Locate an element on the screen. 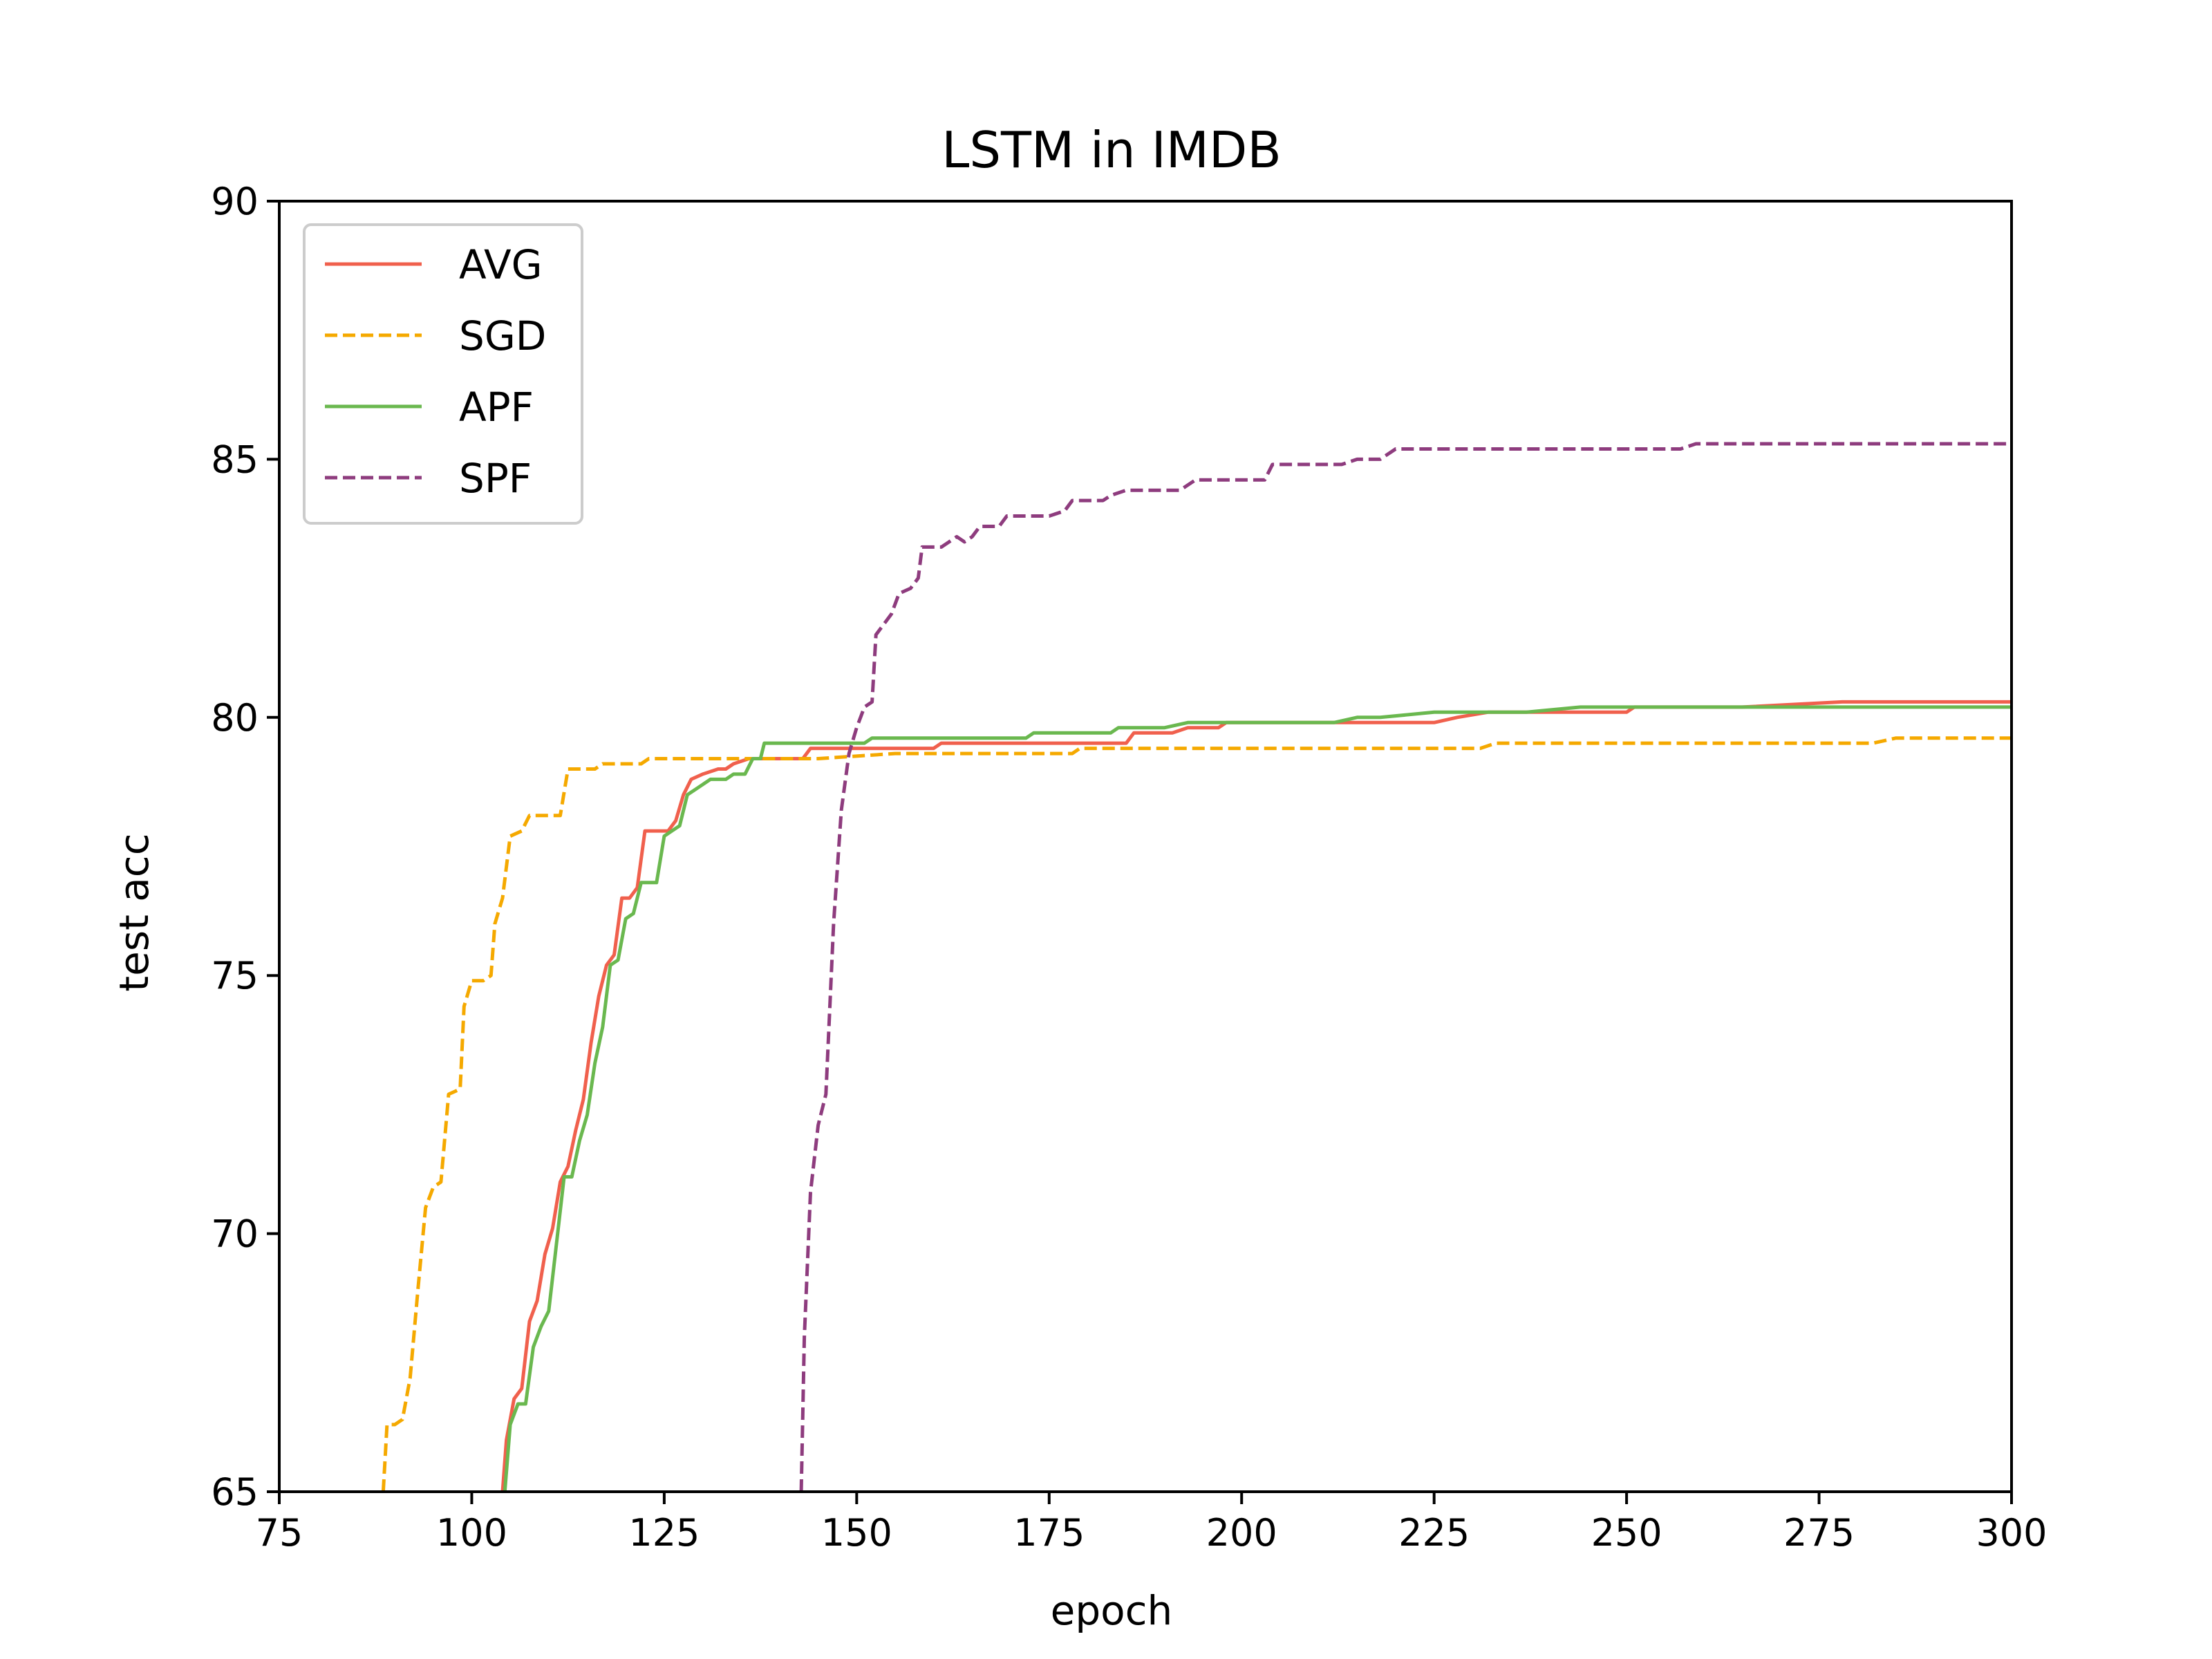  x-tick-label: 75 is located at coordinates (279, 1533).